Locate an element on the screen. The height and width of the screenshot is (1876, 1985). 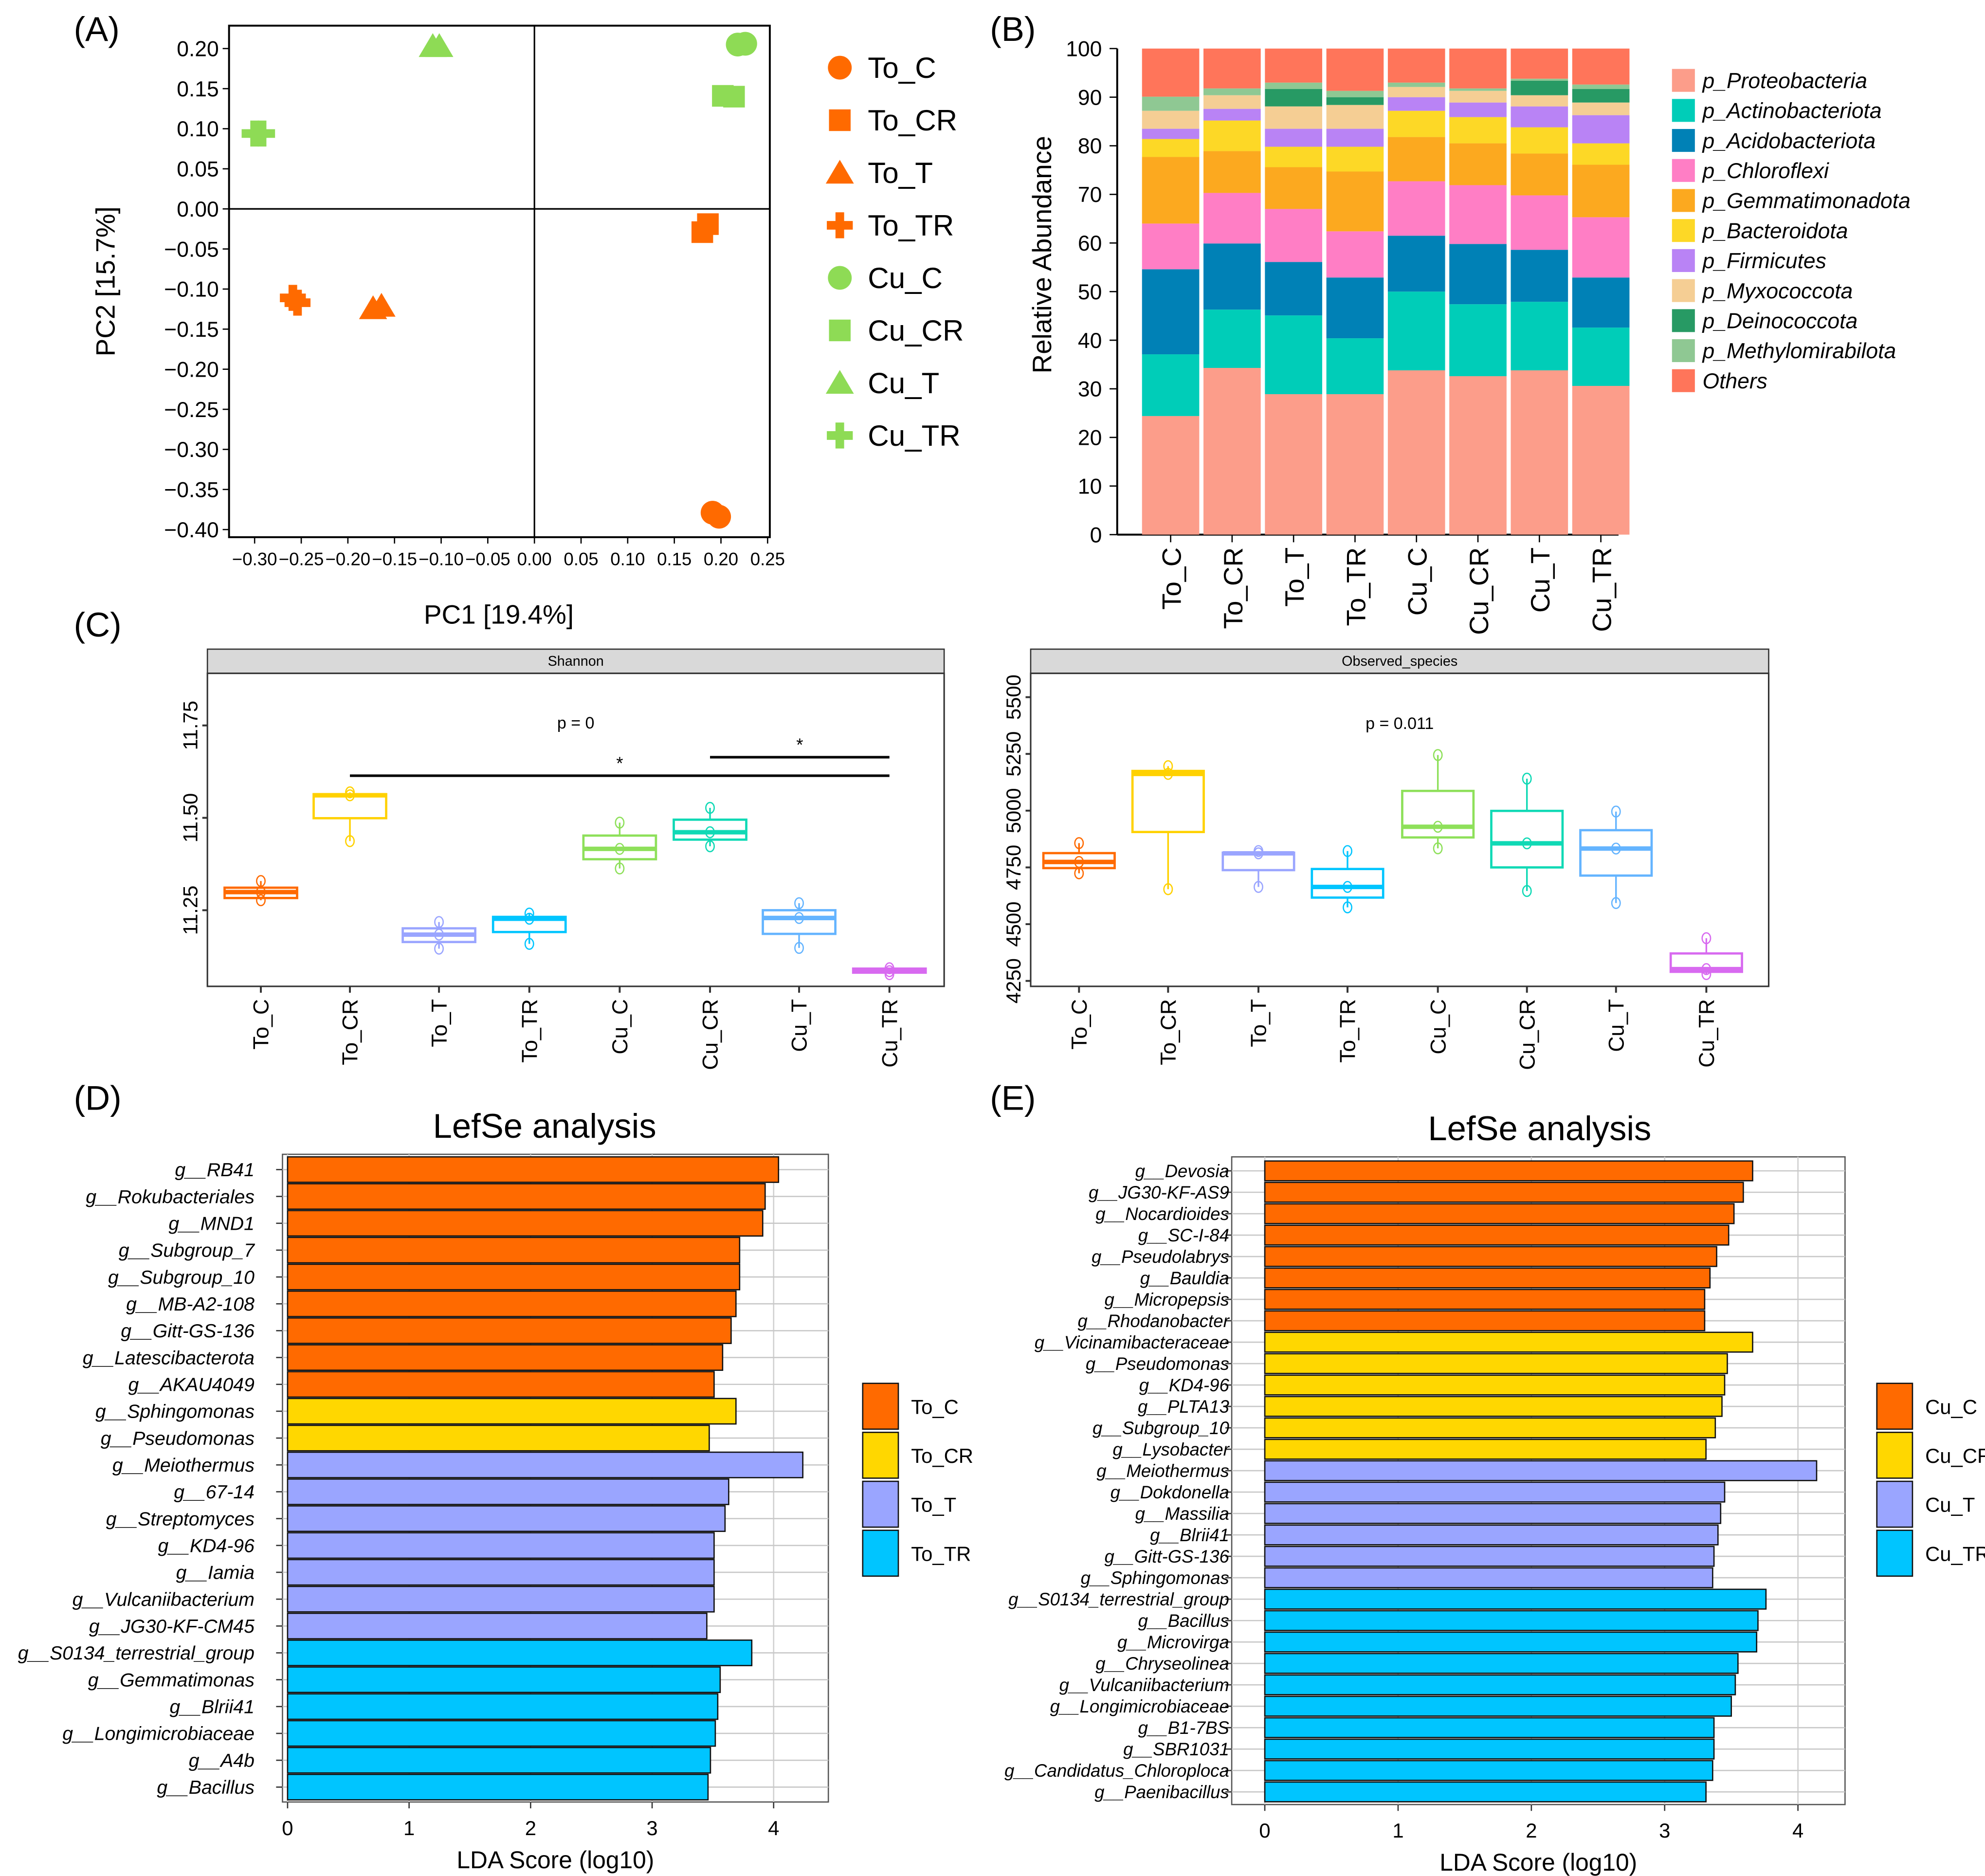
bar-segment-Cu_TR-p_Myxococcota is located at coordinates (1601, 108).